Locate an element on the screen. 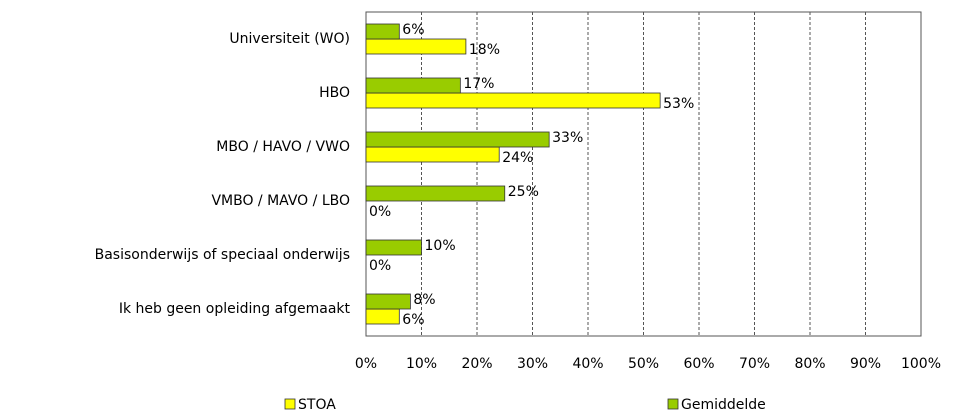 This screenshot has width=953, height=416. data-label: 18% is located at coordinates (484, 50).